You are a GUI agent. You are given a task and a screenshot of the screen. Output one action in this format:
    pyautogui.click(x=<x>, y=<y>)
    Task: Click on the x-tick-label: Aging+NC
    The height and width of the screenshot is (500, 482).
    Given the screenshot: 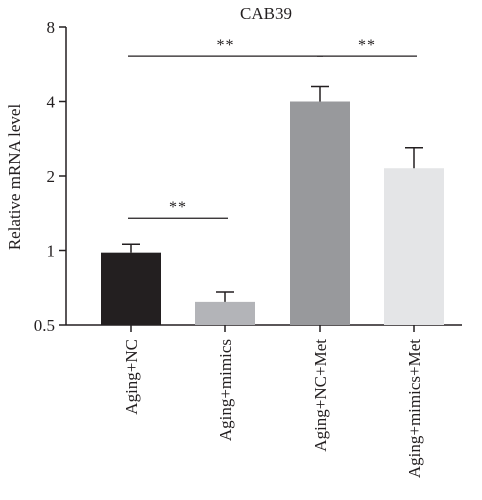 What is the action you would take?
    pyautogui.click(x=131, y=377)
    